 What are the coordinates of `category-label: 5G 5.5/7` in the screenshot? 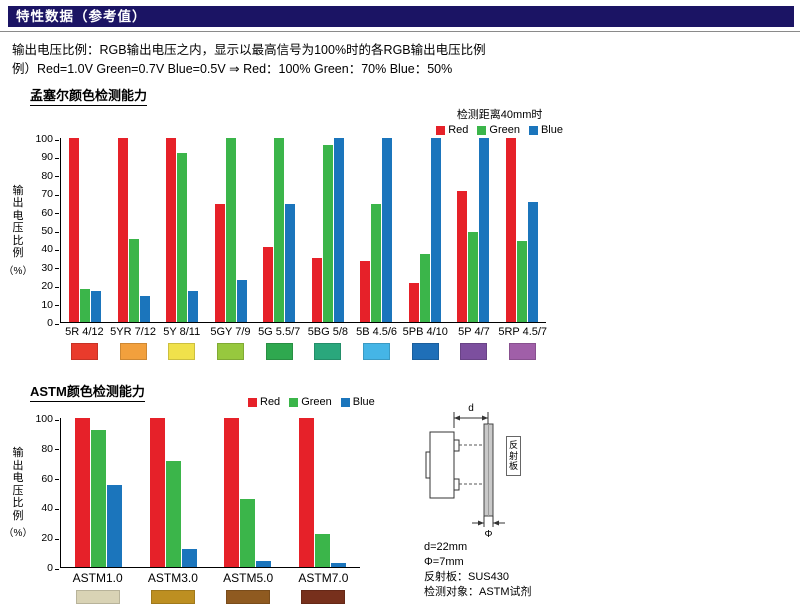 It's located at (279, 332).